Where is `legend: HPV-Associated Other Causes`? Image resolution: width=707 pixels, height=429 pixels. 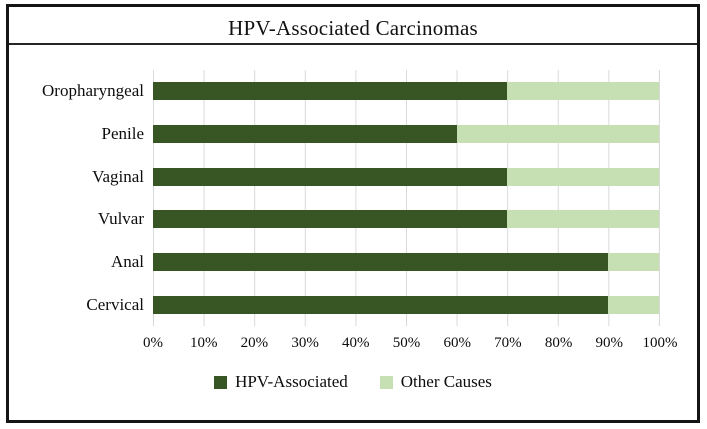
legend: HPV-Associated Other Causes is located at coordinates (353, 382).